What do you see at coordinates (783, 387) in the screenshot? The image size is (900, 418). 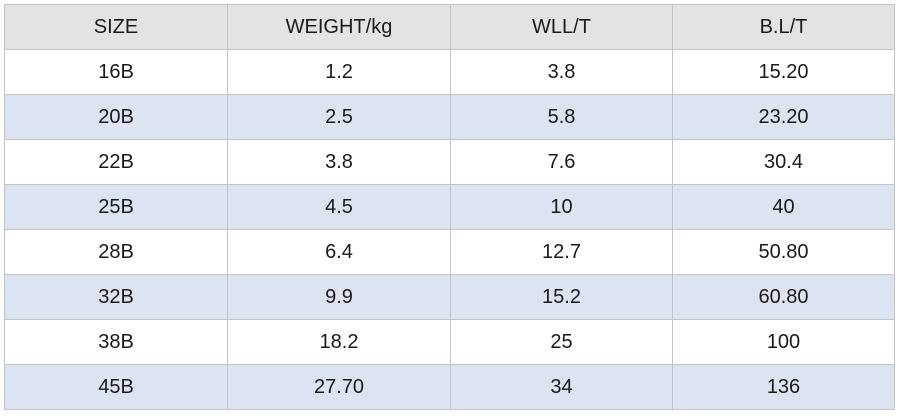 I see `cell-bl: 136` at bounding box center [783, 387].